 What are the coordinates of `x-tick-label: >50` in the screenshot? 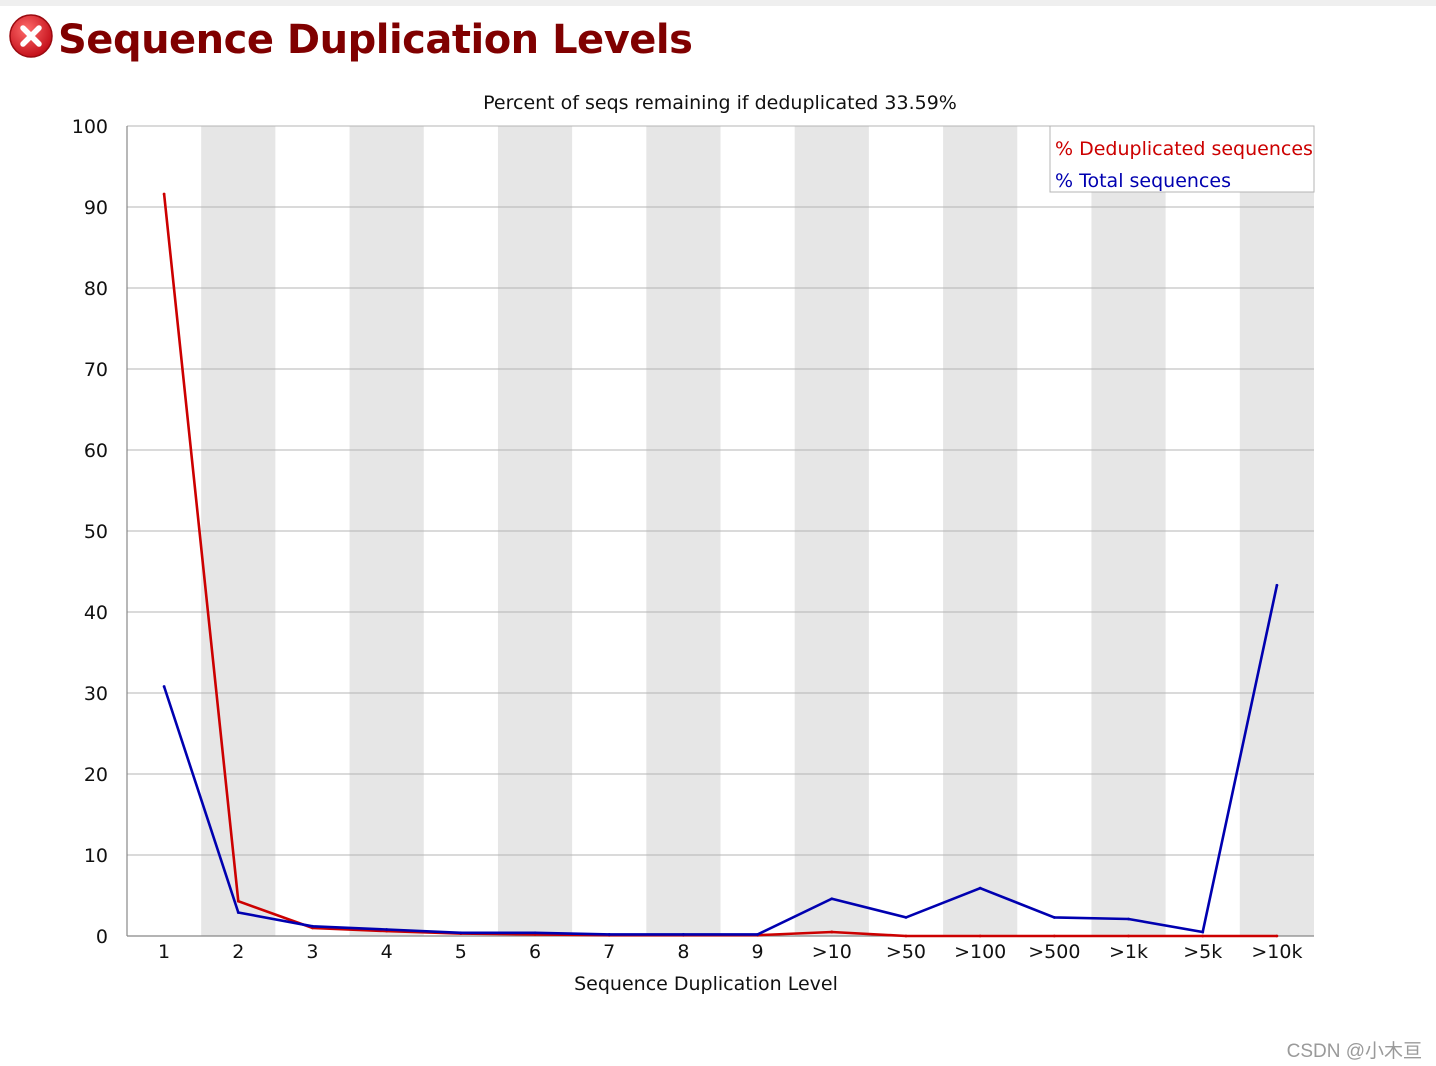 It's located at (906, 952).